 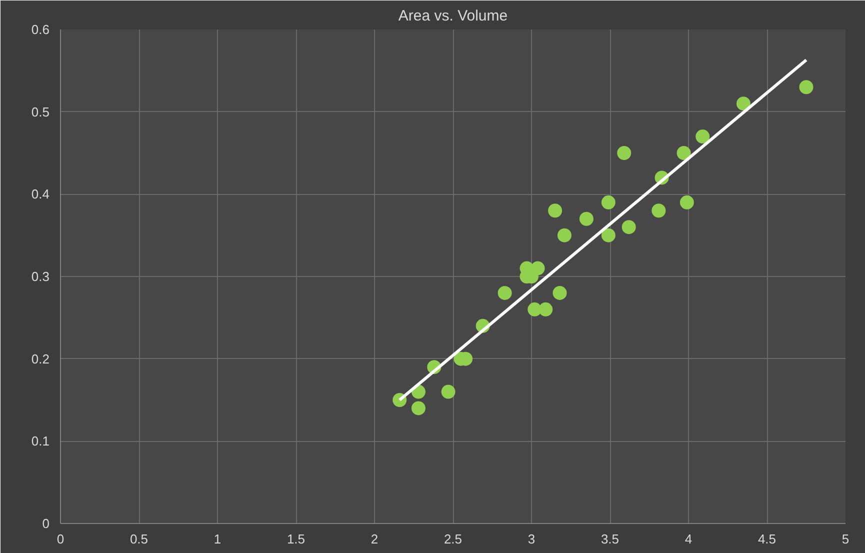 What do you see at coordinates (60, 539) in the screenshot?
I see `x-tick-label: 0` at bounding box center [60, 539].